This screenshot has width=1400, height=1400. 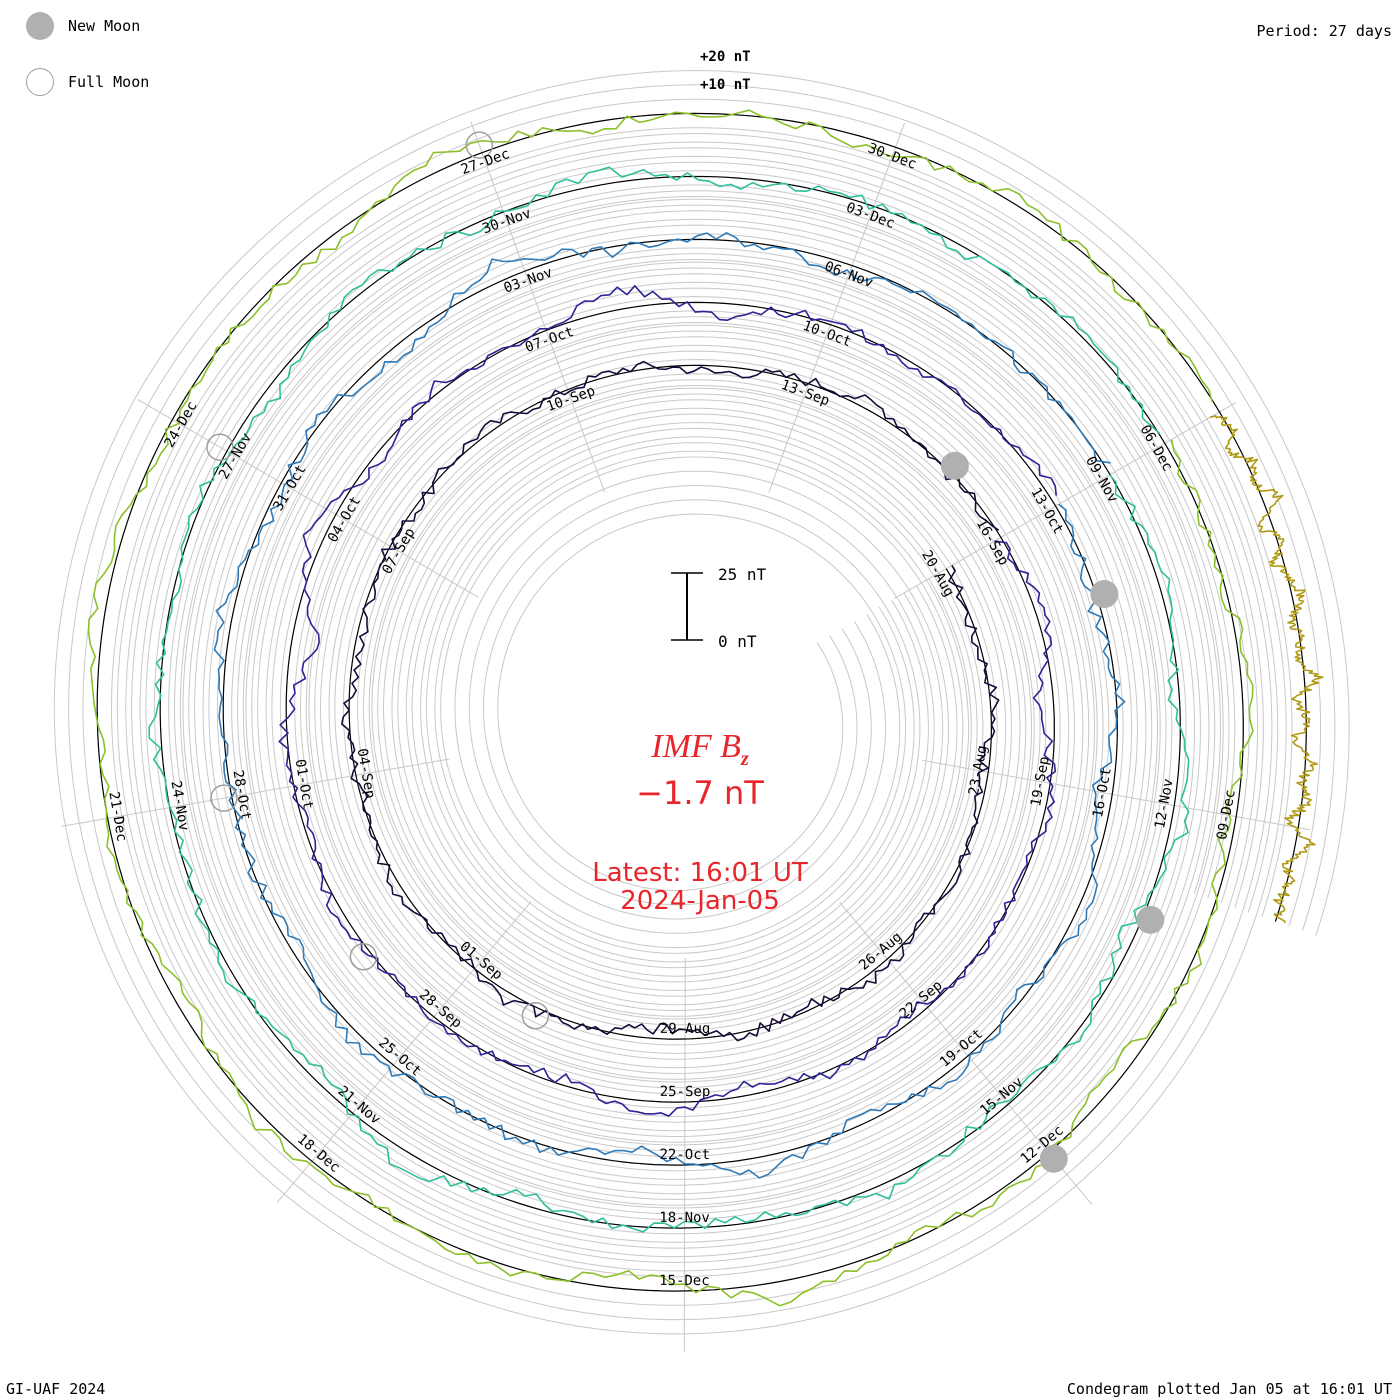 What do you see at coordinates (700, 793) in the screenshot?
I see `current-value: −1.7 nT` at bounding box center [700, 793].